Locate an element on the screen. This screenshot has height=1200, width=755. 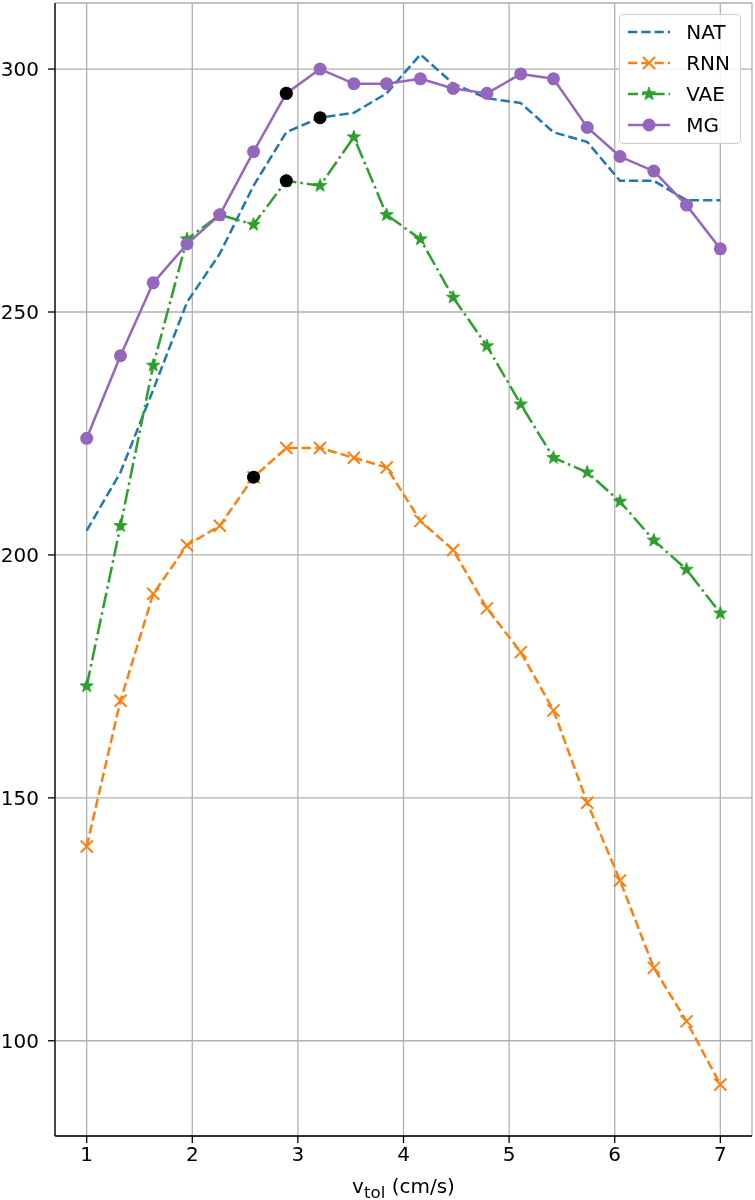
x-tick-label: 6 is located at coordinates (615, 1154).